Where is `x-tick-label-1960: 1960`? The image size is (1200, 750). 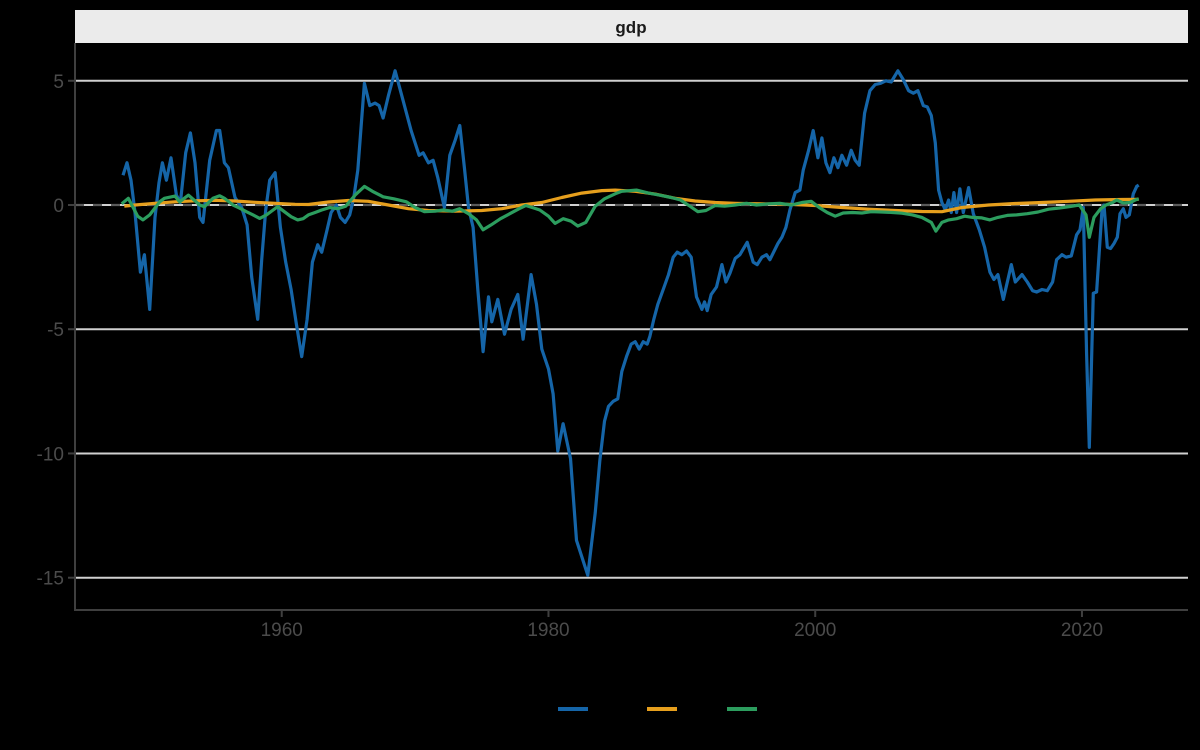
x-tick-label-1960: 1960 is located at coordinates (282, 630).